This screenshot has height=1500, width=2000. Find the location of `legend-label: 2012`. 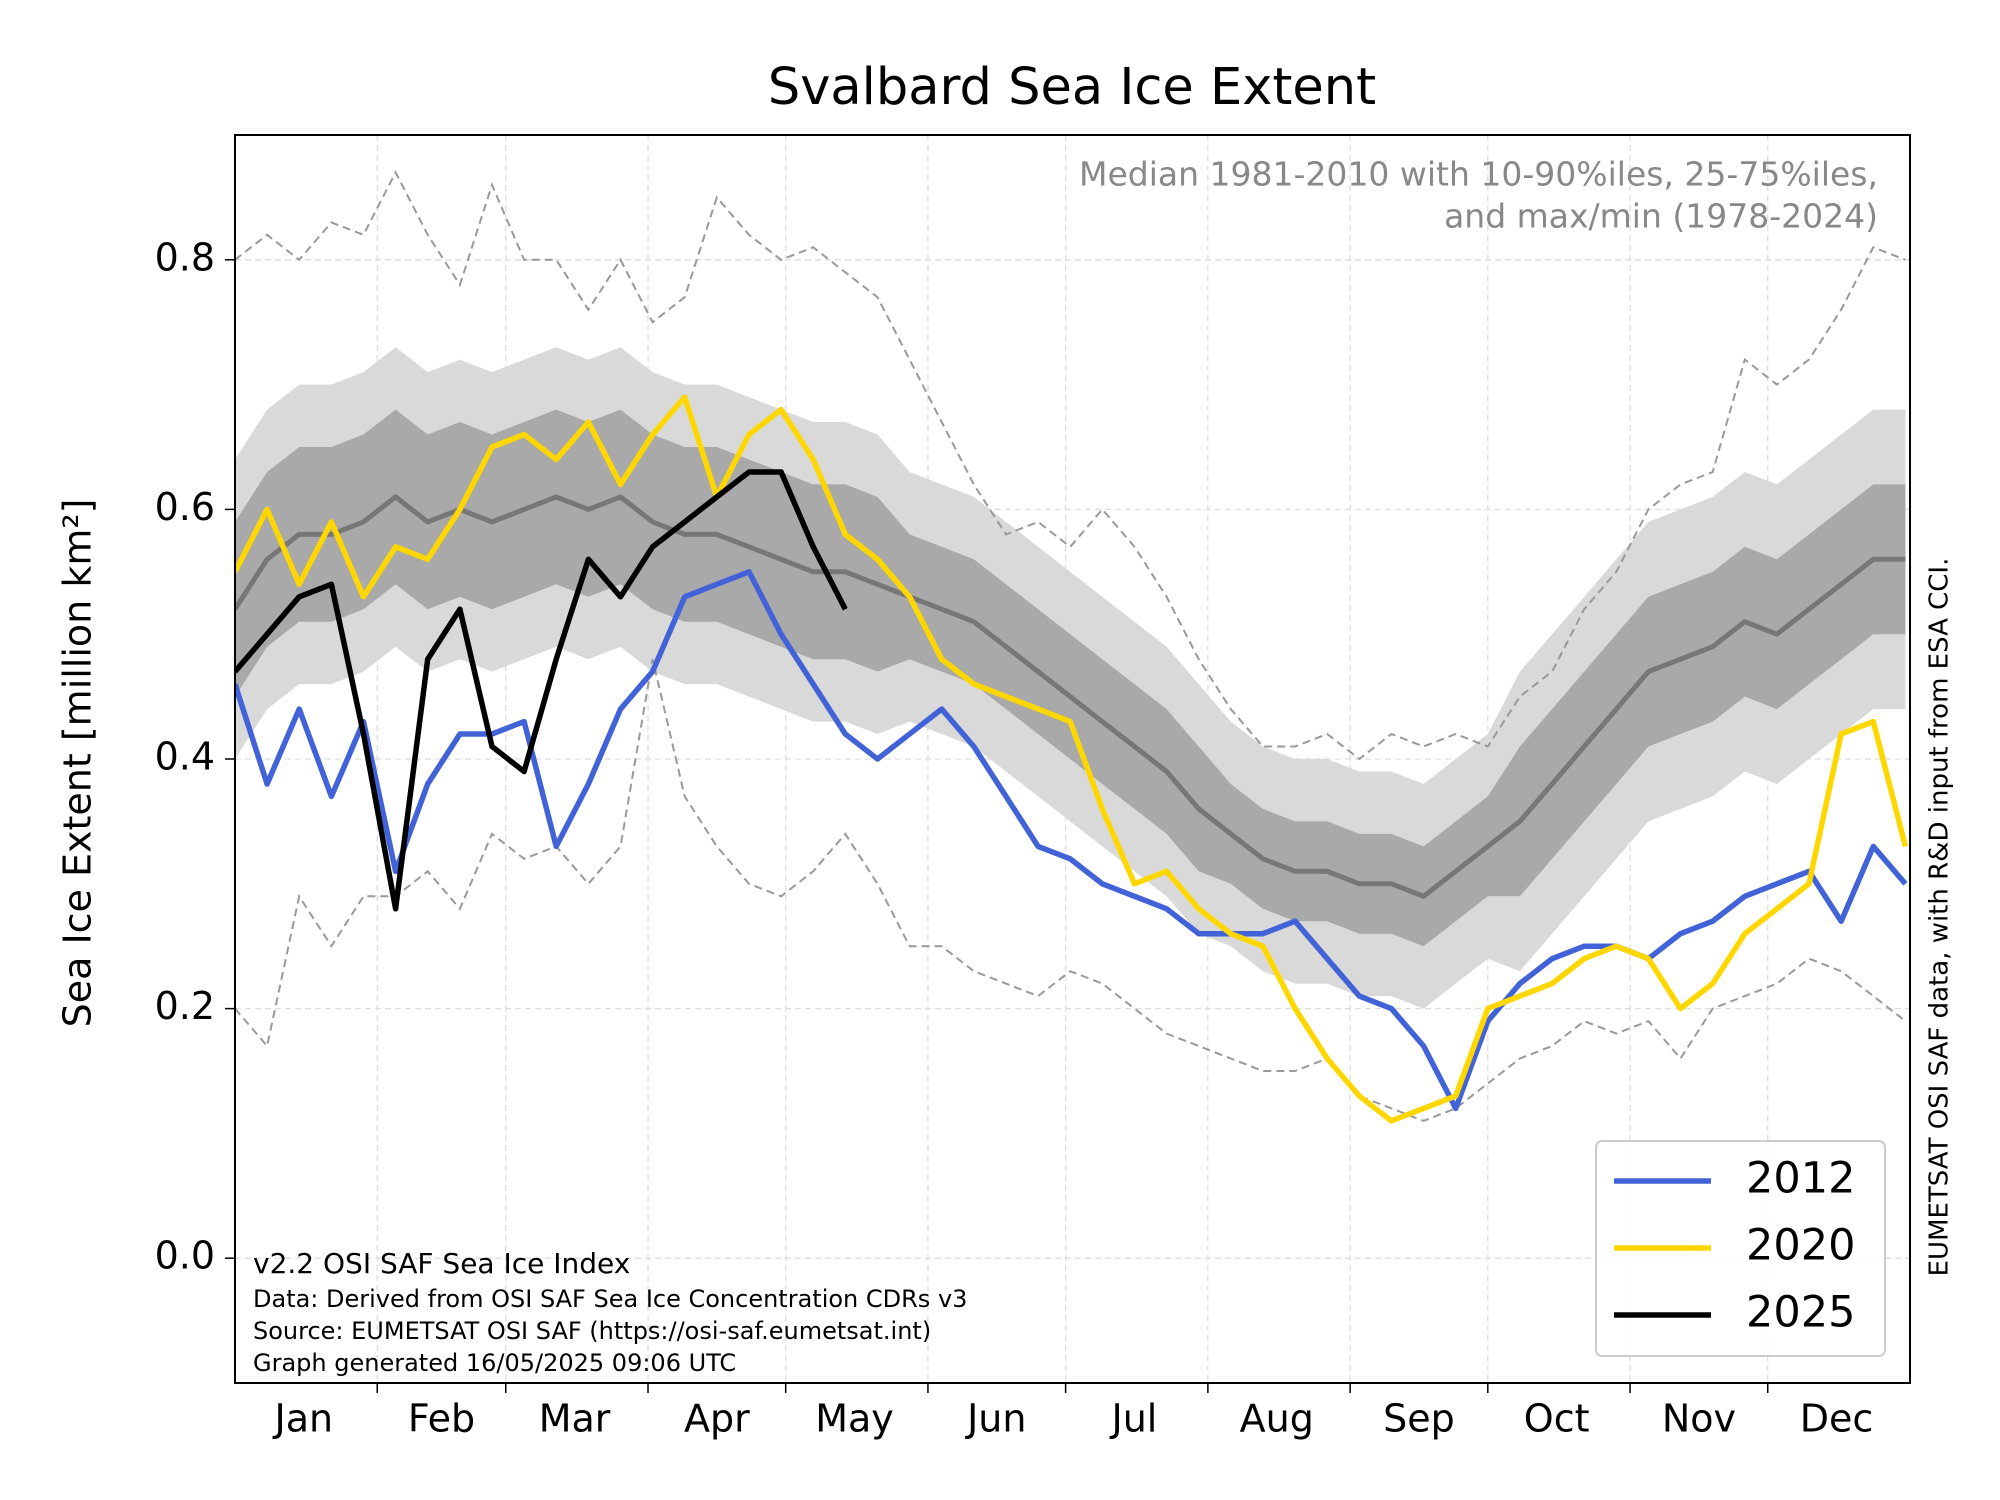

legend-label: 2012 is located at coordinates (1800, 1179).